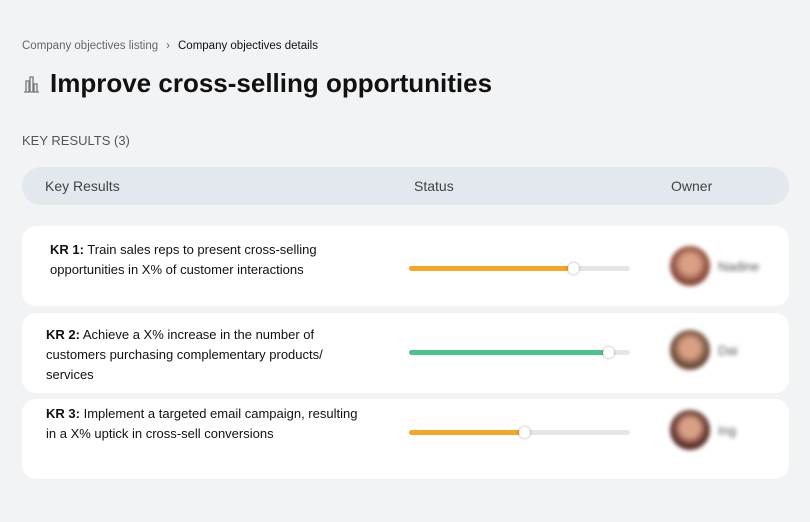  Describe the element at coordinates (248, 46) in the screenshot. I see `breadcrumb-current: Company objectives details` at that location.